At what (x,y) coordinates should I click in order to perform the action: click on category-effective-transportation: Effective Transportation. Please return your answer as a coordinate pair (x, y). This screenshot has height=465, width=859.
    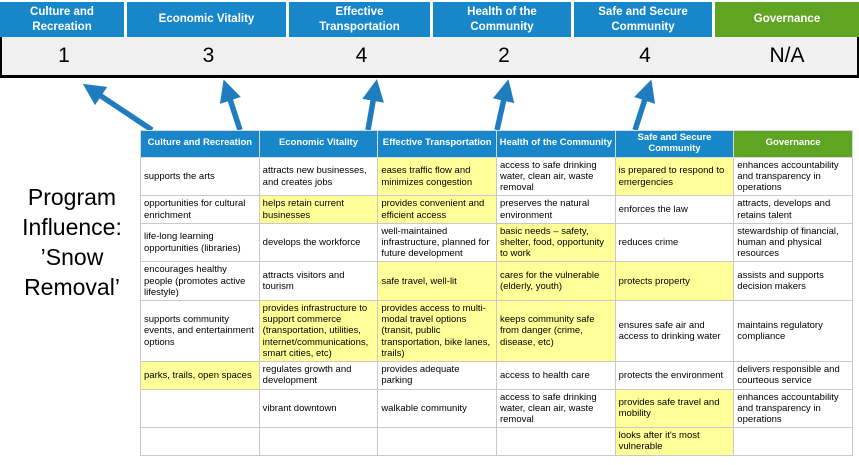
    Looking at the image, I should click on (359, 19).